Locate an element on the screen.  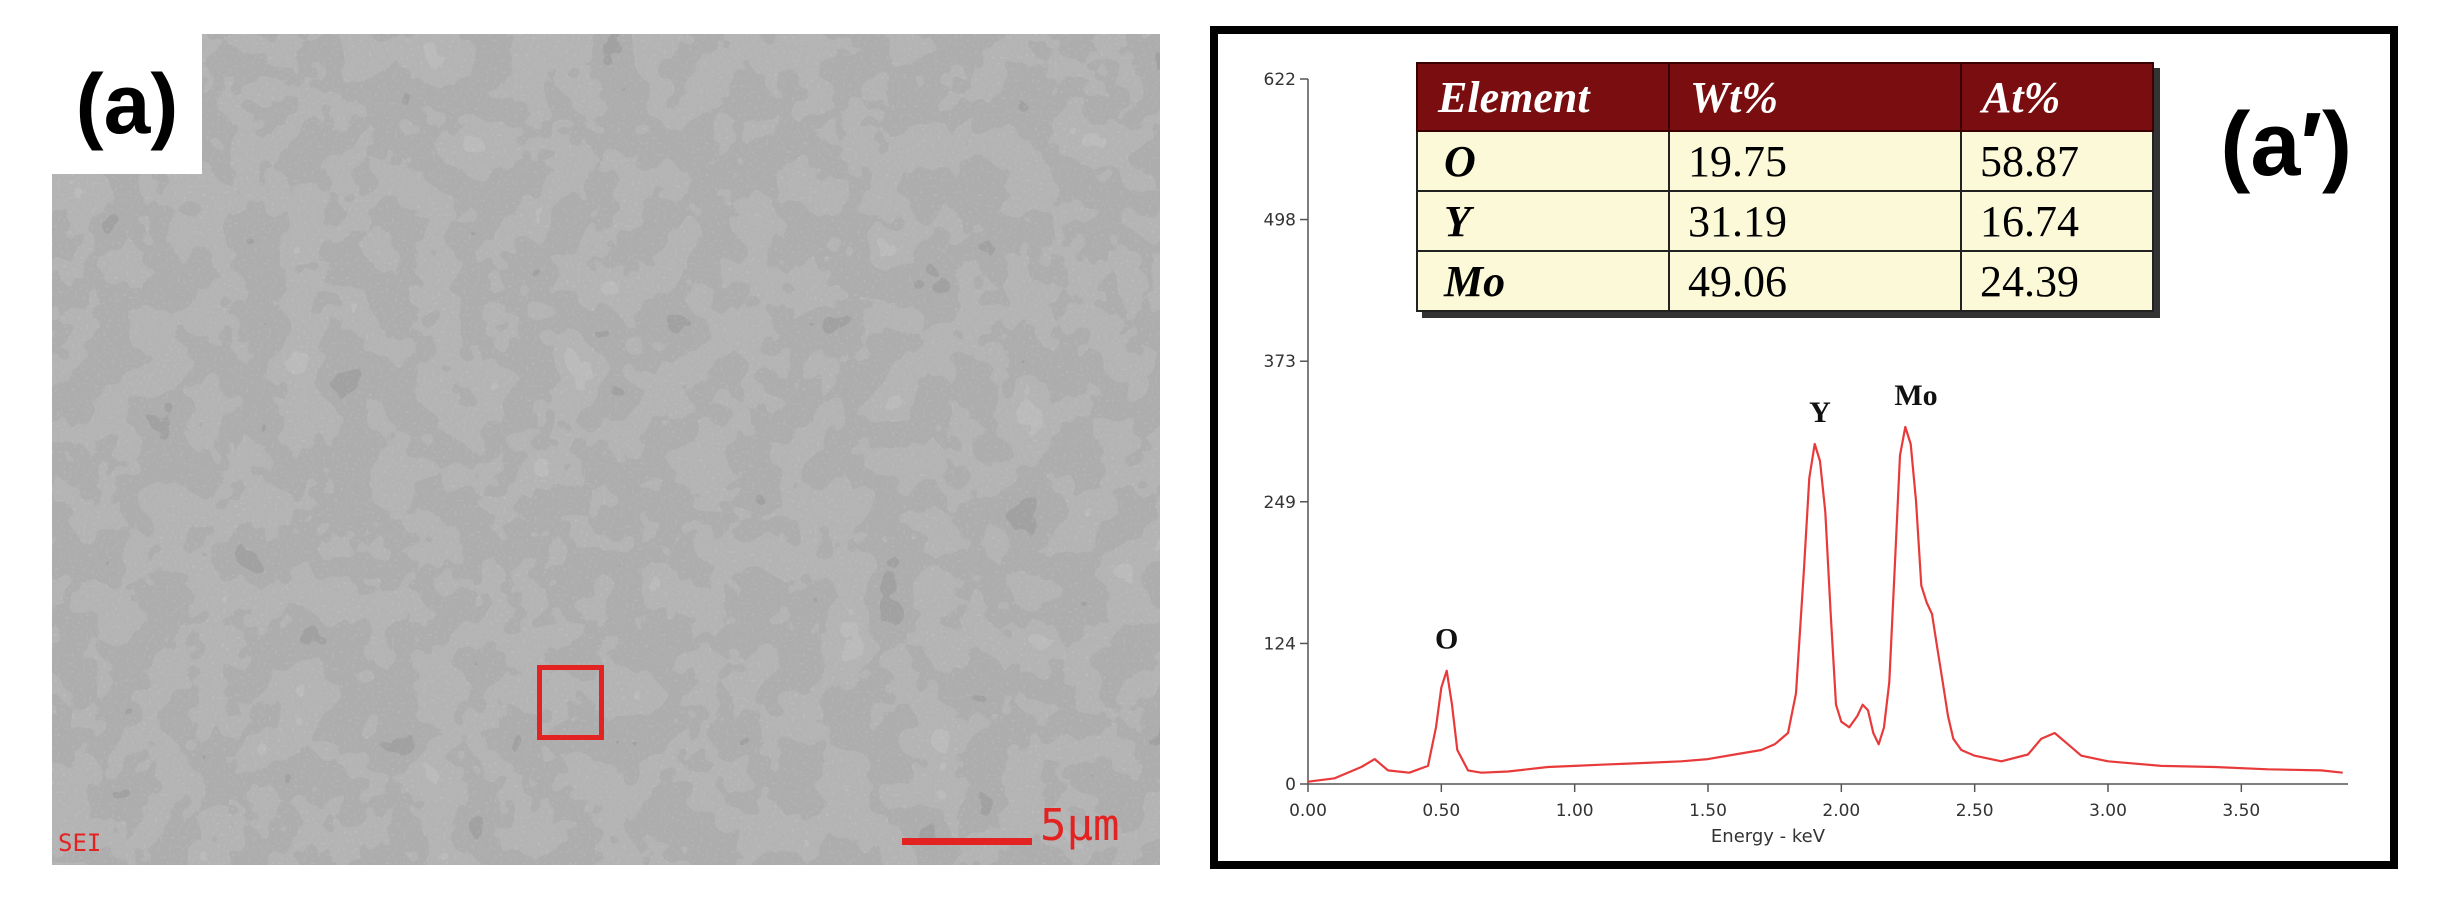
scale-bar-label: 5μm is located at coordinates (1080, 825).